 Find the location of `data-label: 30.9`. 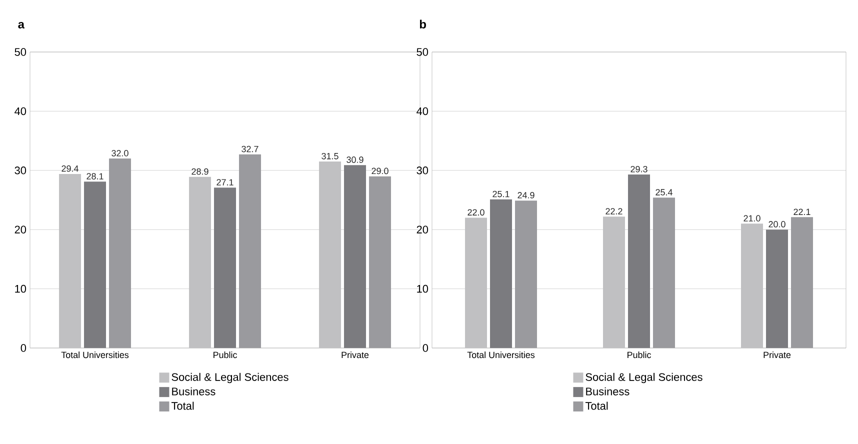

data-label: 30.9 is located at coordinates (355, 159).